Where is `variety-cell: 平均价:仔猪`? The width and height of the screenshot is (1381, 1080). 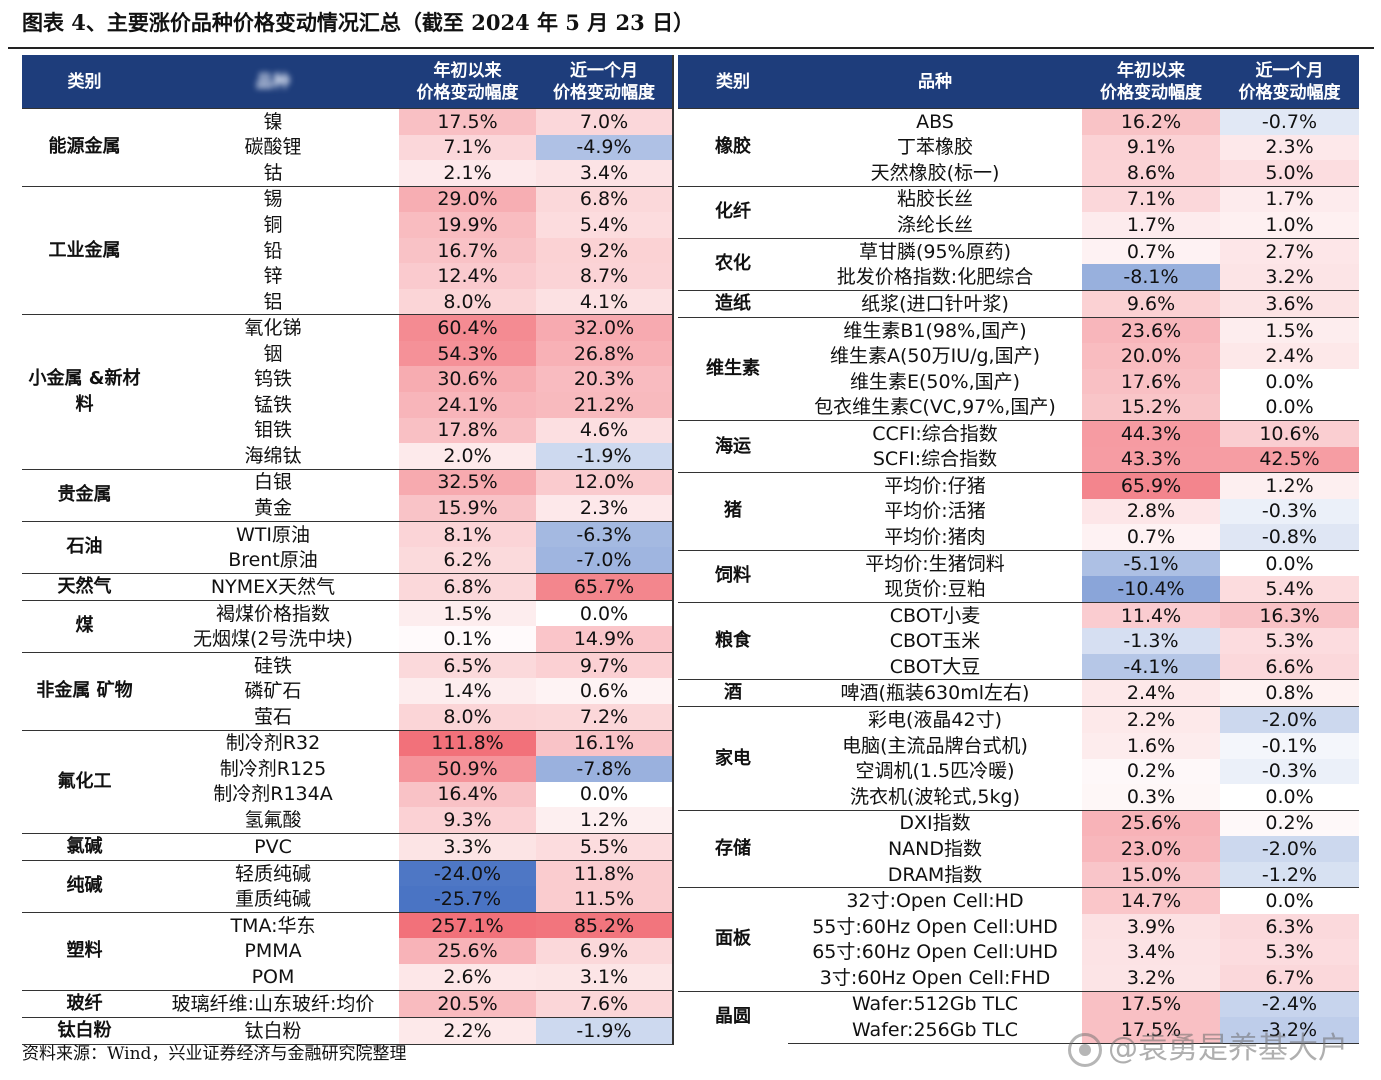 variety-cell: 平均价:仔猪 is located at coordinates (935, 485).